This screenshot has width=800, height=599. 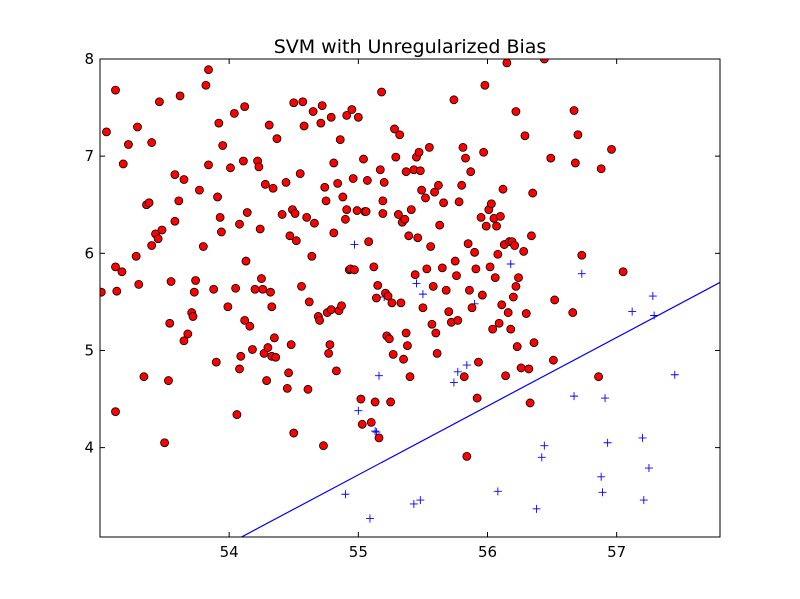 I want to click on y-tick-label: 6, so click(x=89, y=253).